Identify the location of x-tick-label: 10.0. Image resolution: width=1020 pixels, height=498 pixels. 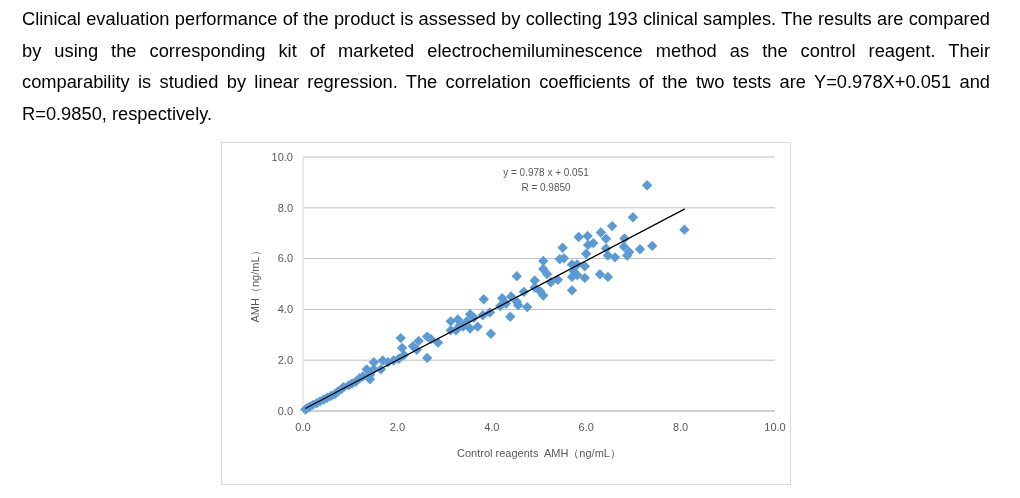
(775, 427).